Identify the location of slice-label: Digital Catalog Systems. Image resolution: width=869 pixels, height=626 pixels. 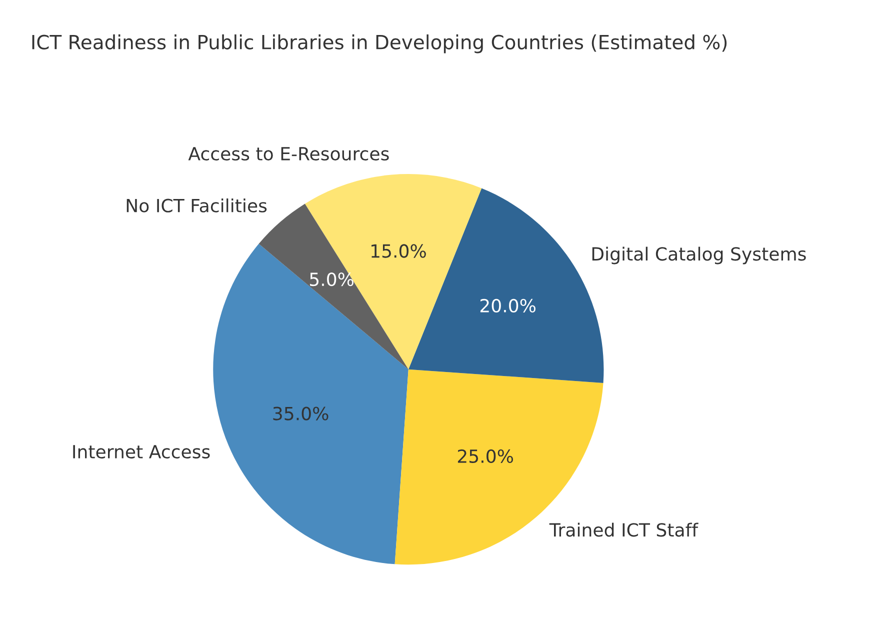
(699, 255).